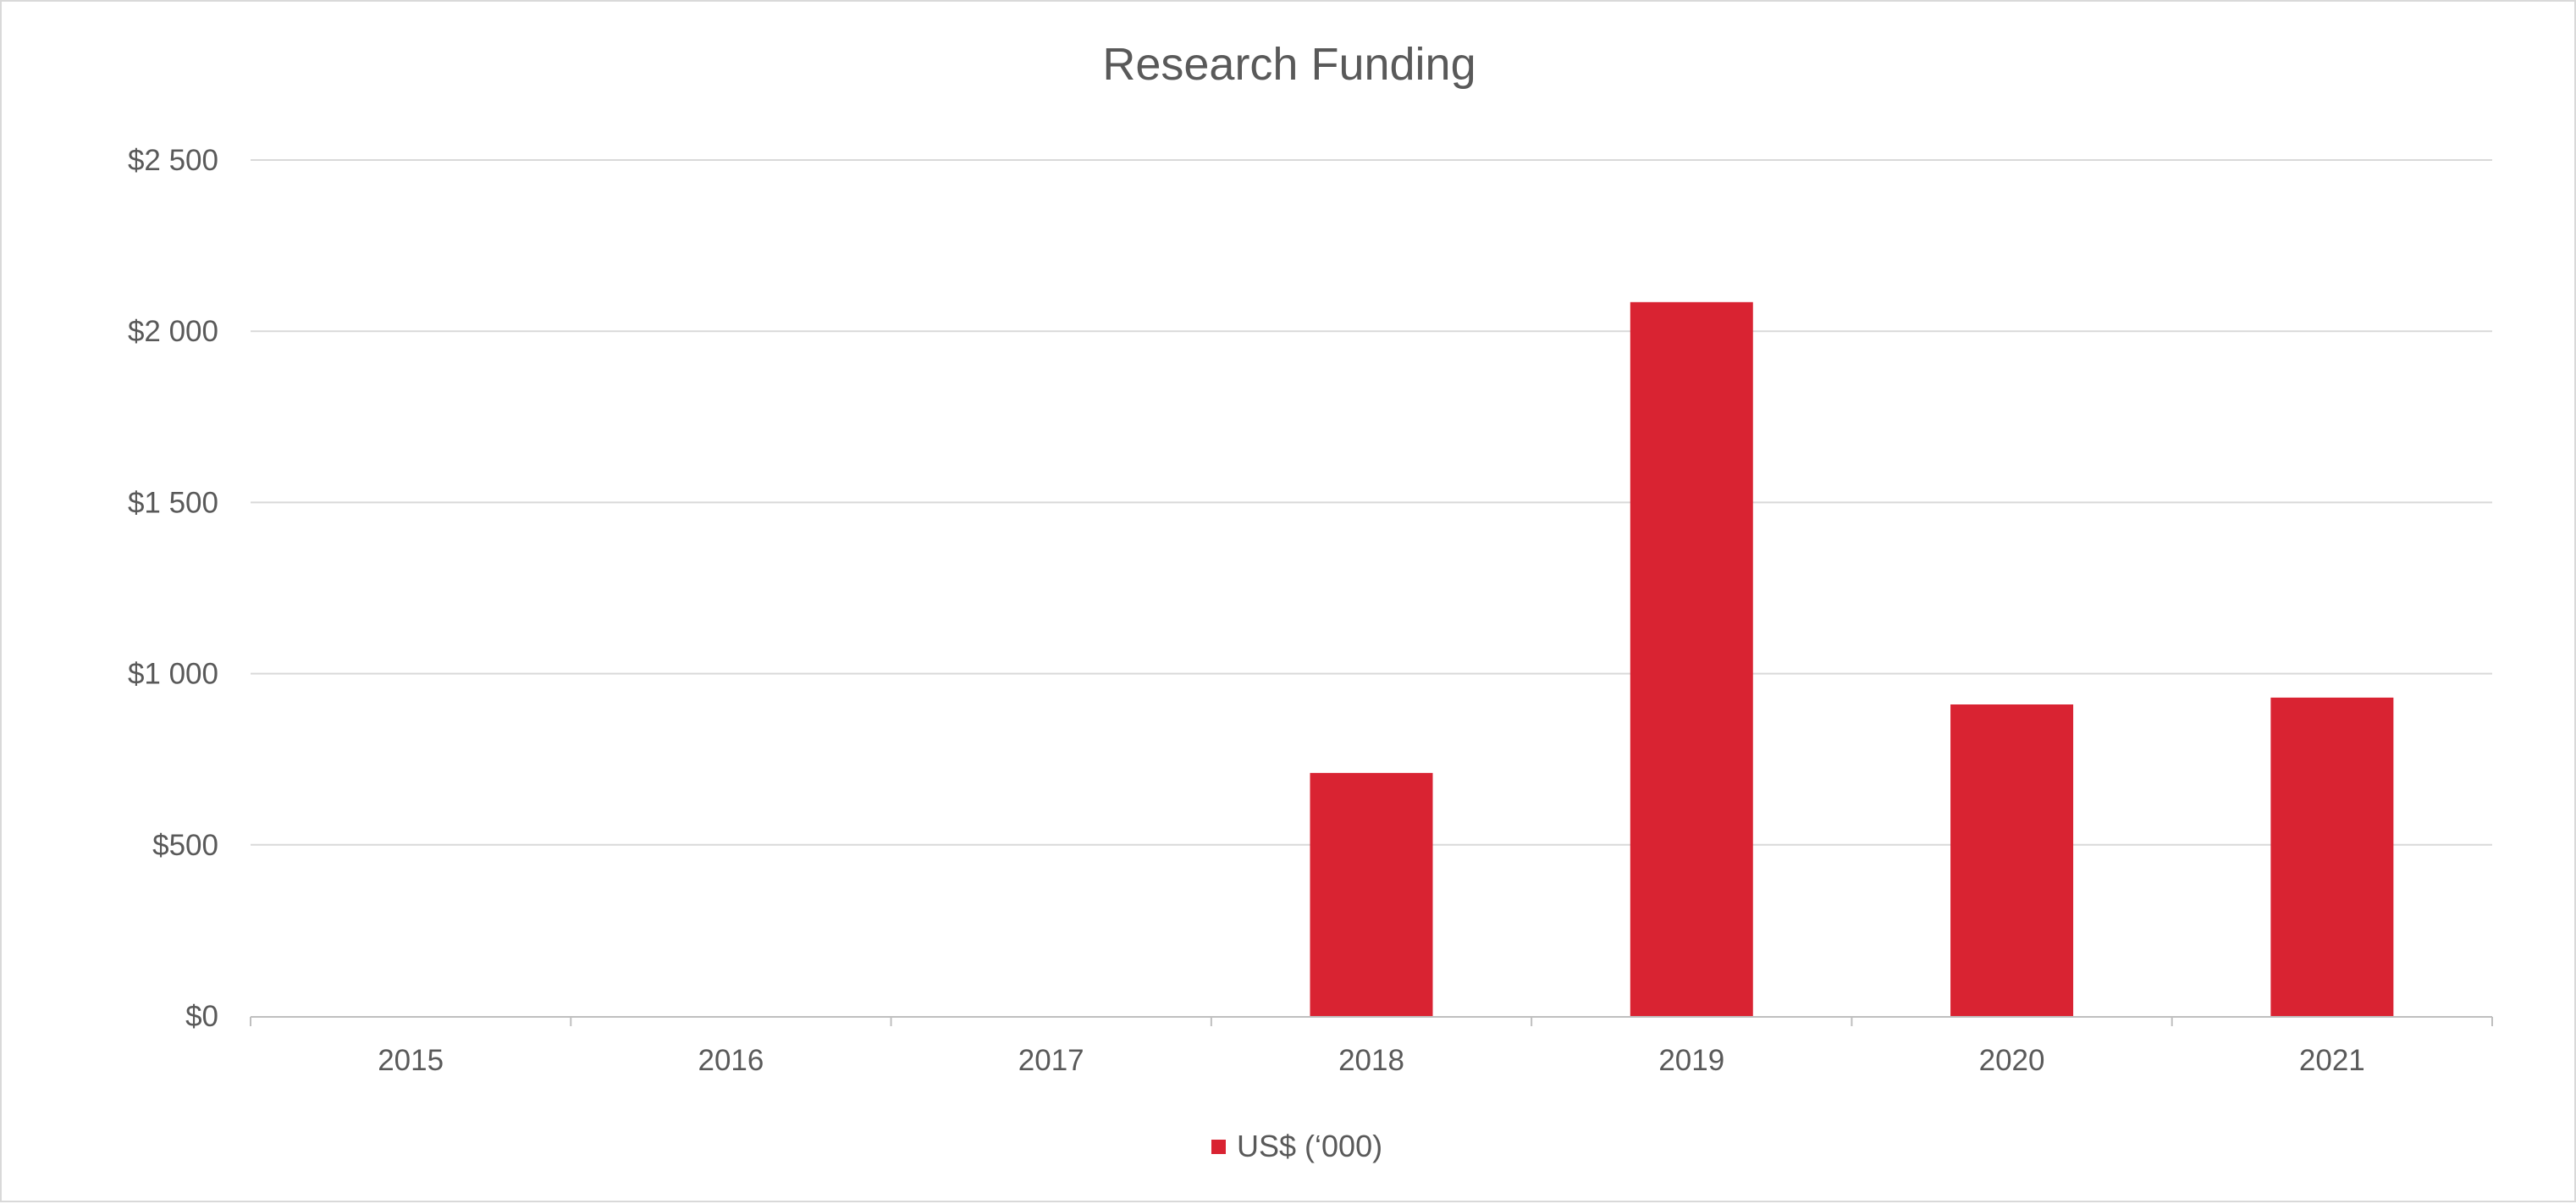  Describe the element at coordinates (2012, 860) in the screenshot. I see `bar-2020` at that location.